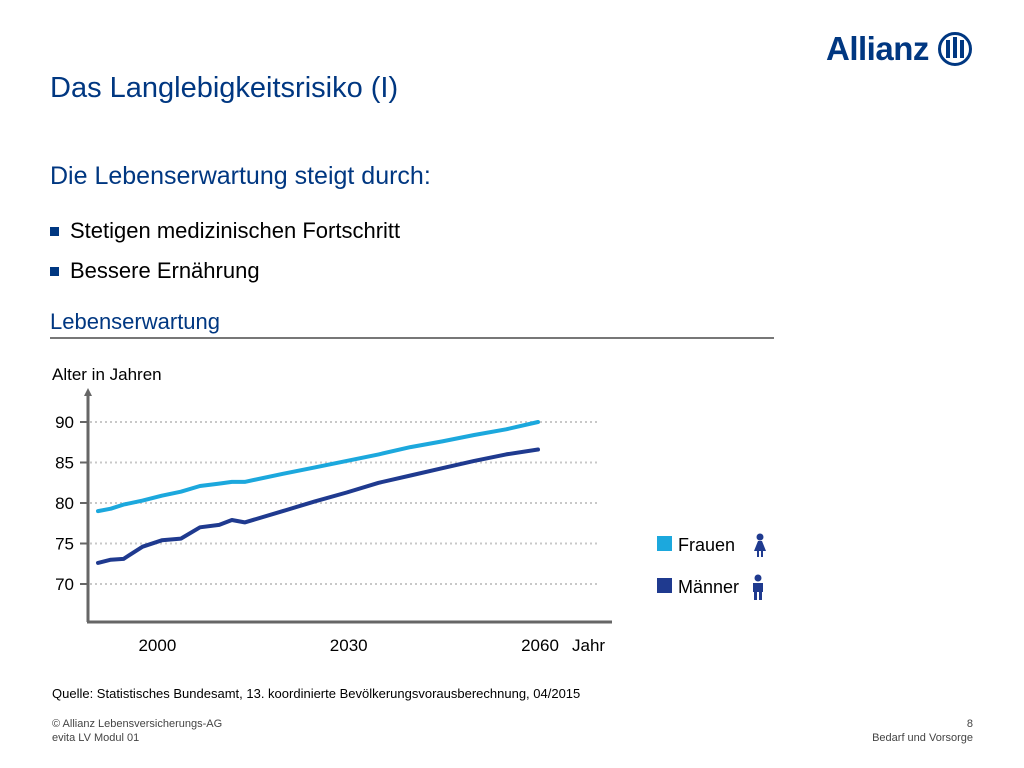  Describe the element at coordinates (64, 584) in the screenshot. I see `y-tick-label: 70` at that location.